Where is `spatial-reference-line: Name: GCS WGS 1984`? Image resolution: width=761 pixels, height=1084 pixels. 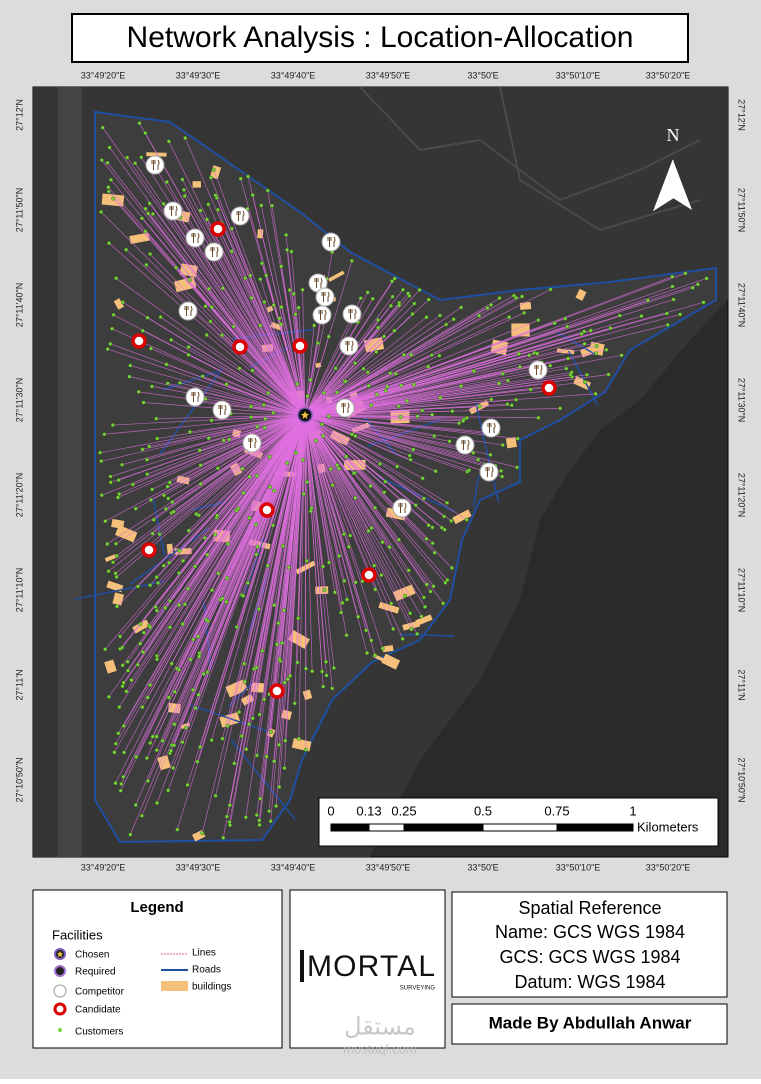
spatial-reference-line: Name: GCS WGS 1984 is located at coordinates (590, 932).